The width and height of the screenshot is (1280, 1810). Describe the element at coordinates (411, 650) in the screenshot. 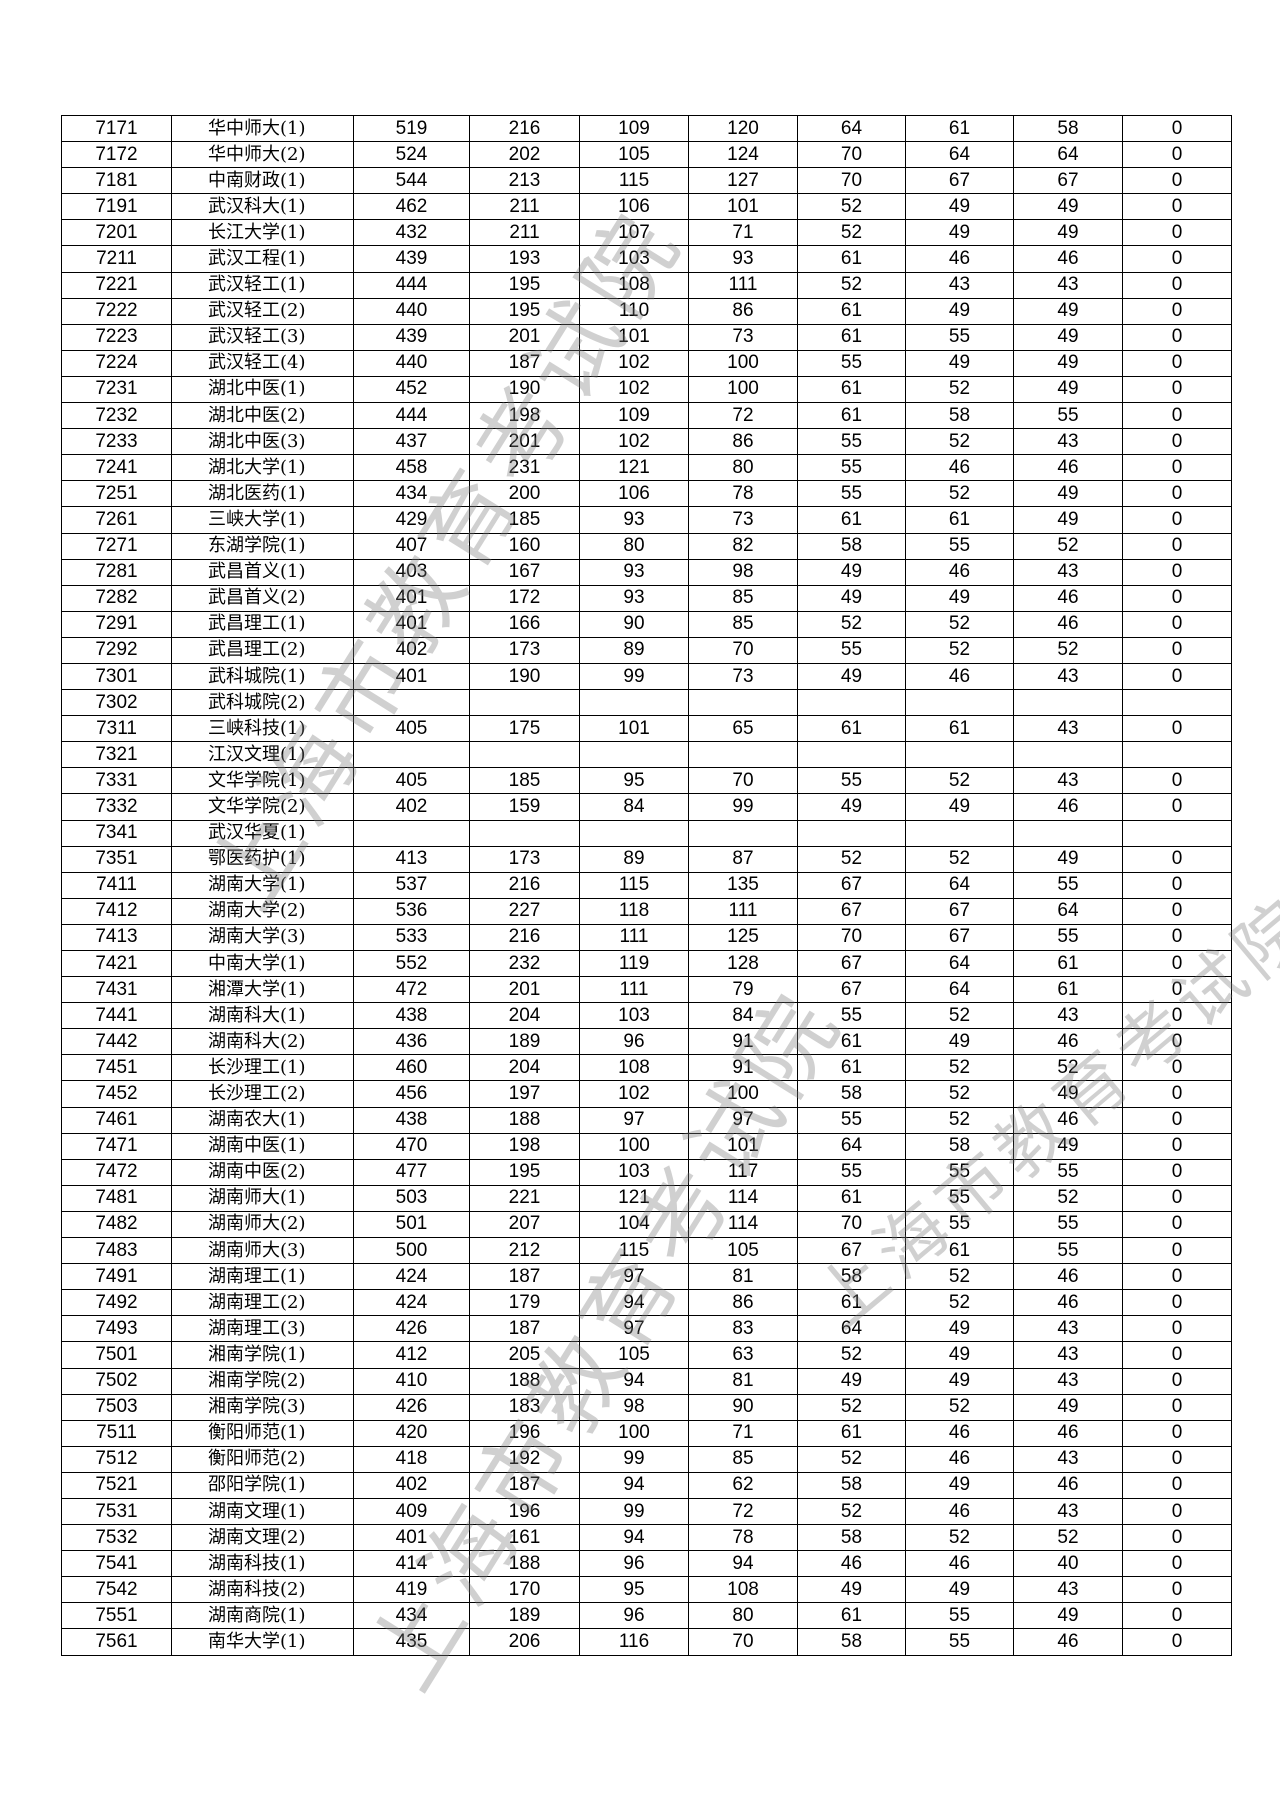

I see `score-cell: 402` at that location.